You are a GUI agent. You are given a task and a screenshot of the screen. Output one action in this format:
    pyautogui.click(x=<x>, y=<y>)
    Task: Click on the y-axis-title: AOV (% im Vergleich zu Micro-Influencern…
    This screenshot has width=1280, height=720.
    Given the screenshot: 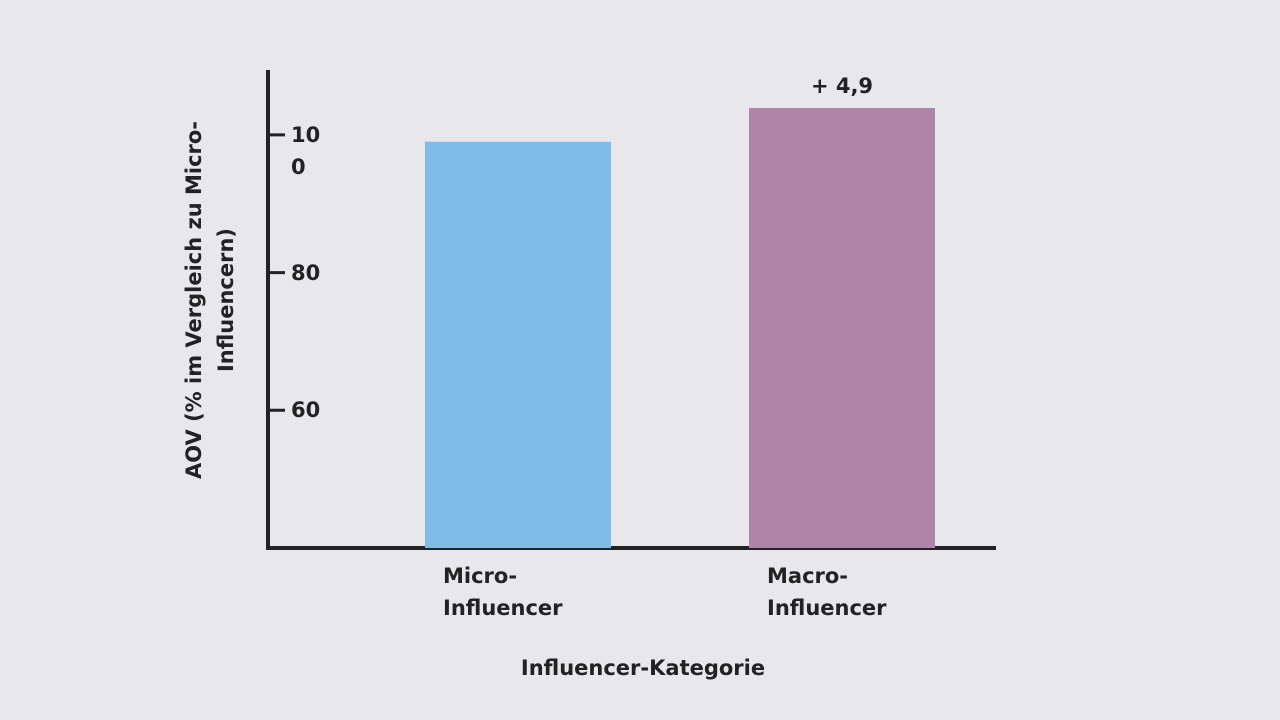 What is the action you would take?
    pyautogui.click(x=210, y=300)
    